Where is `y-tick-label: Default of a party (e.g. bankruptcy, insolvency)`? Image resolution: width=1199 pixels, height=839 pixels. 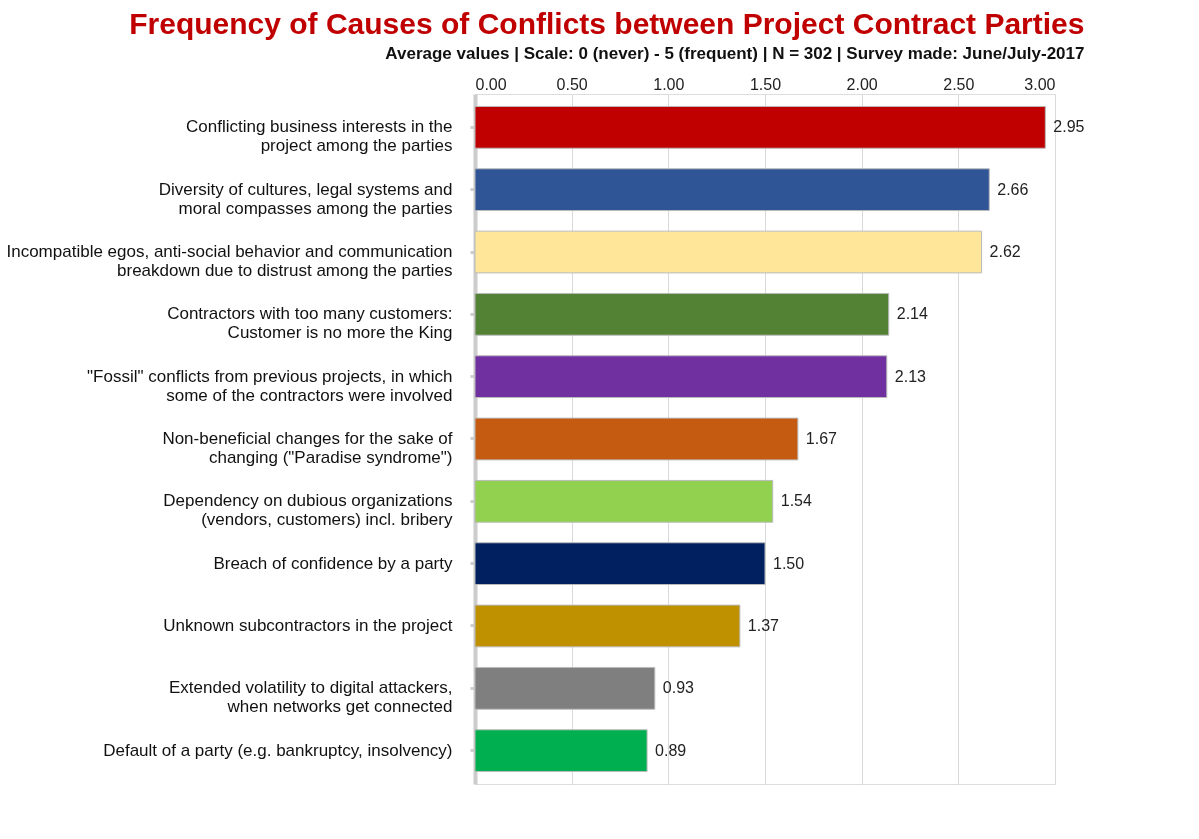
y-tick-label: Default of a party (e.g. bankruptcy, insolvency) is located at coordinates (278, 750).